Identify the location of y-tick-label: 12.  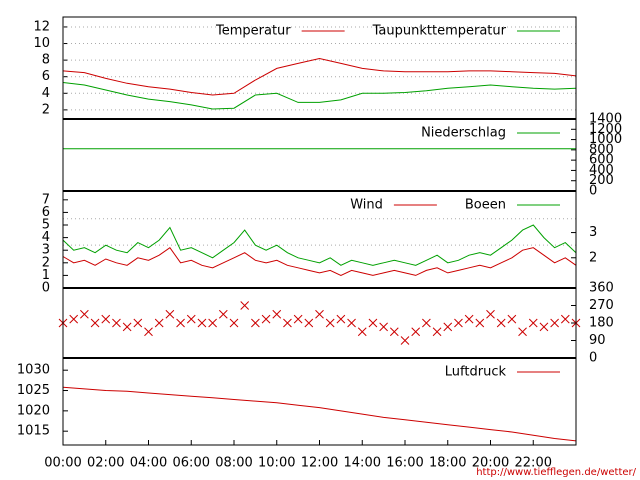
(41, 26).